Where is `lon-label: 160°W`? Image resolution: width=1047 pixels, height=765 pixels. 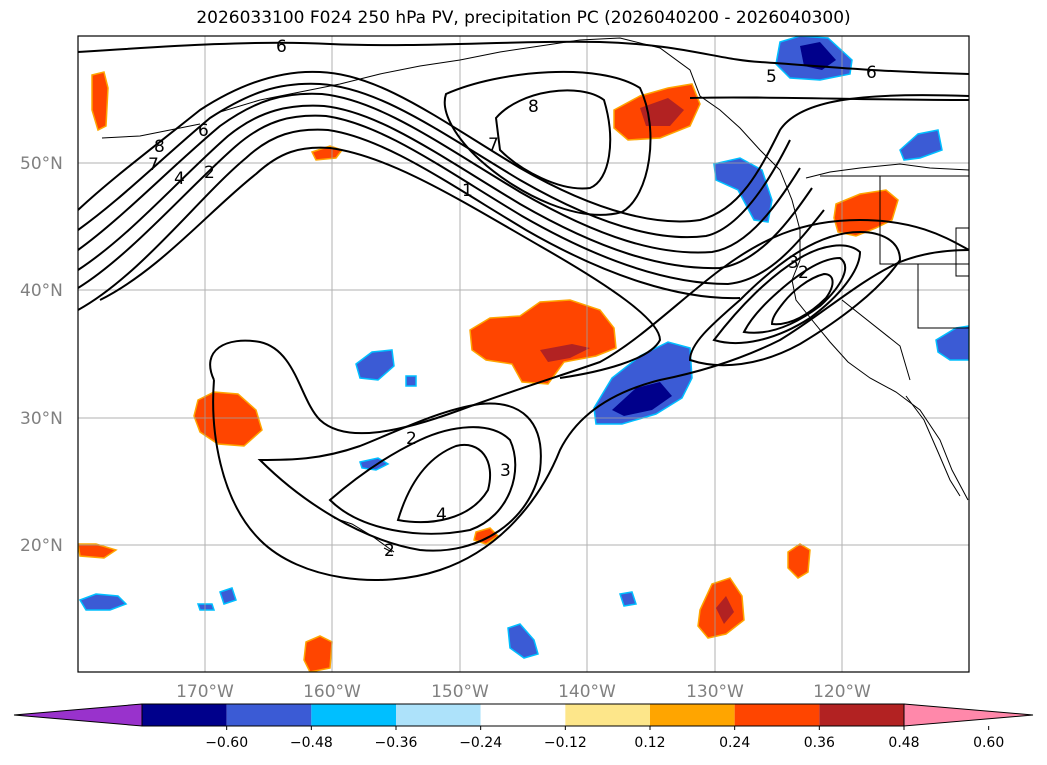
lon-label: 160°W is located at coordinates (332, 692).